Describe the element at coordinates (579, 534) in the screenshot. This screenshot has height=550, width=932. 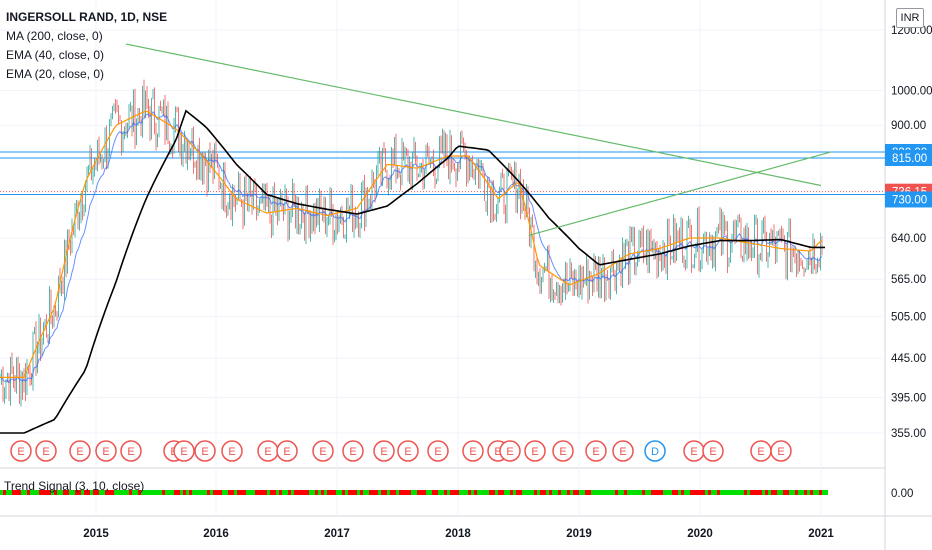
I see `x-tick-label: 2019` at that location.